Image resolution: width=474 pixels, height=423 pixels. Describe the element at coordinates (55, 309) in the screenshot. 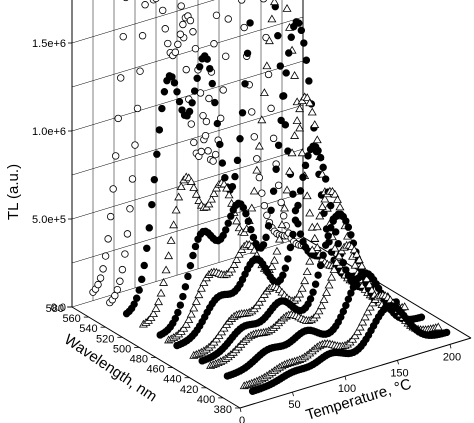

I see `y-tick-label: 580` at that location.